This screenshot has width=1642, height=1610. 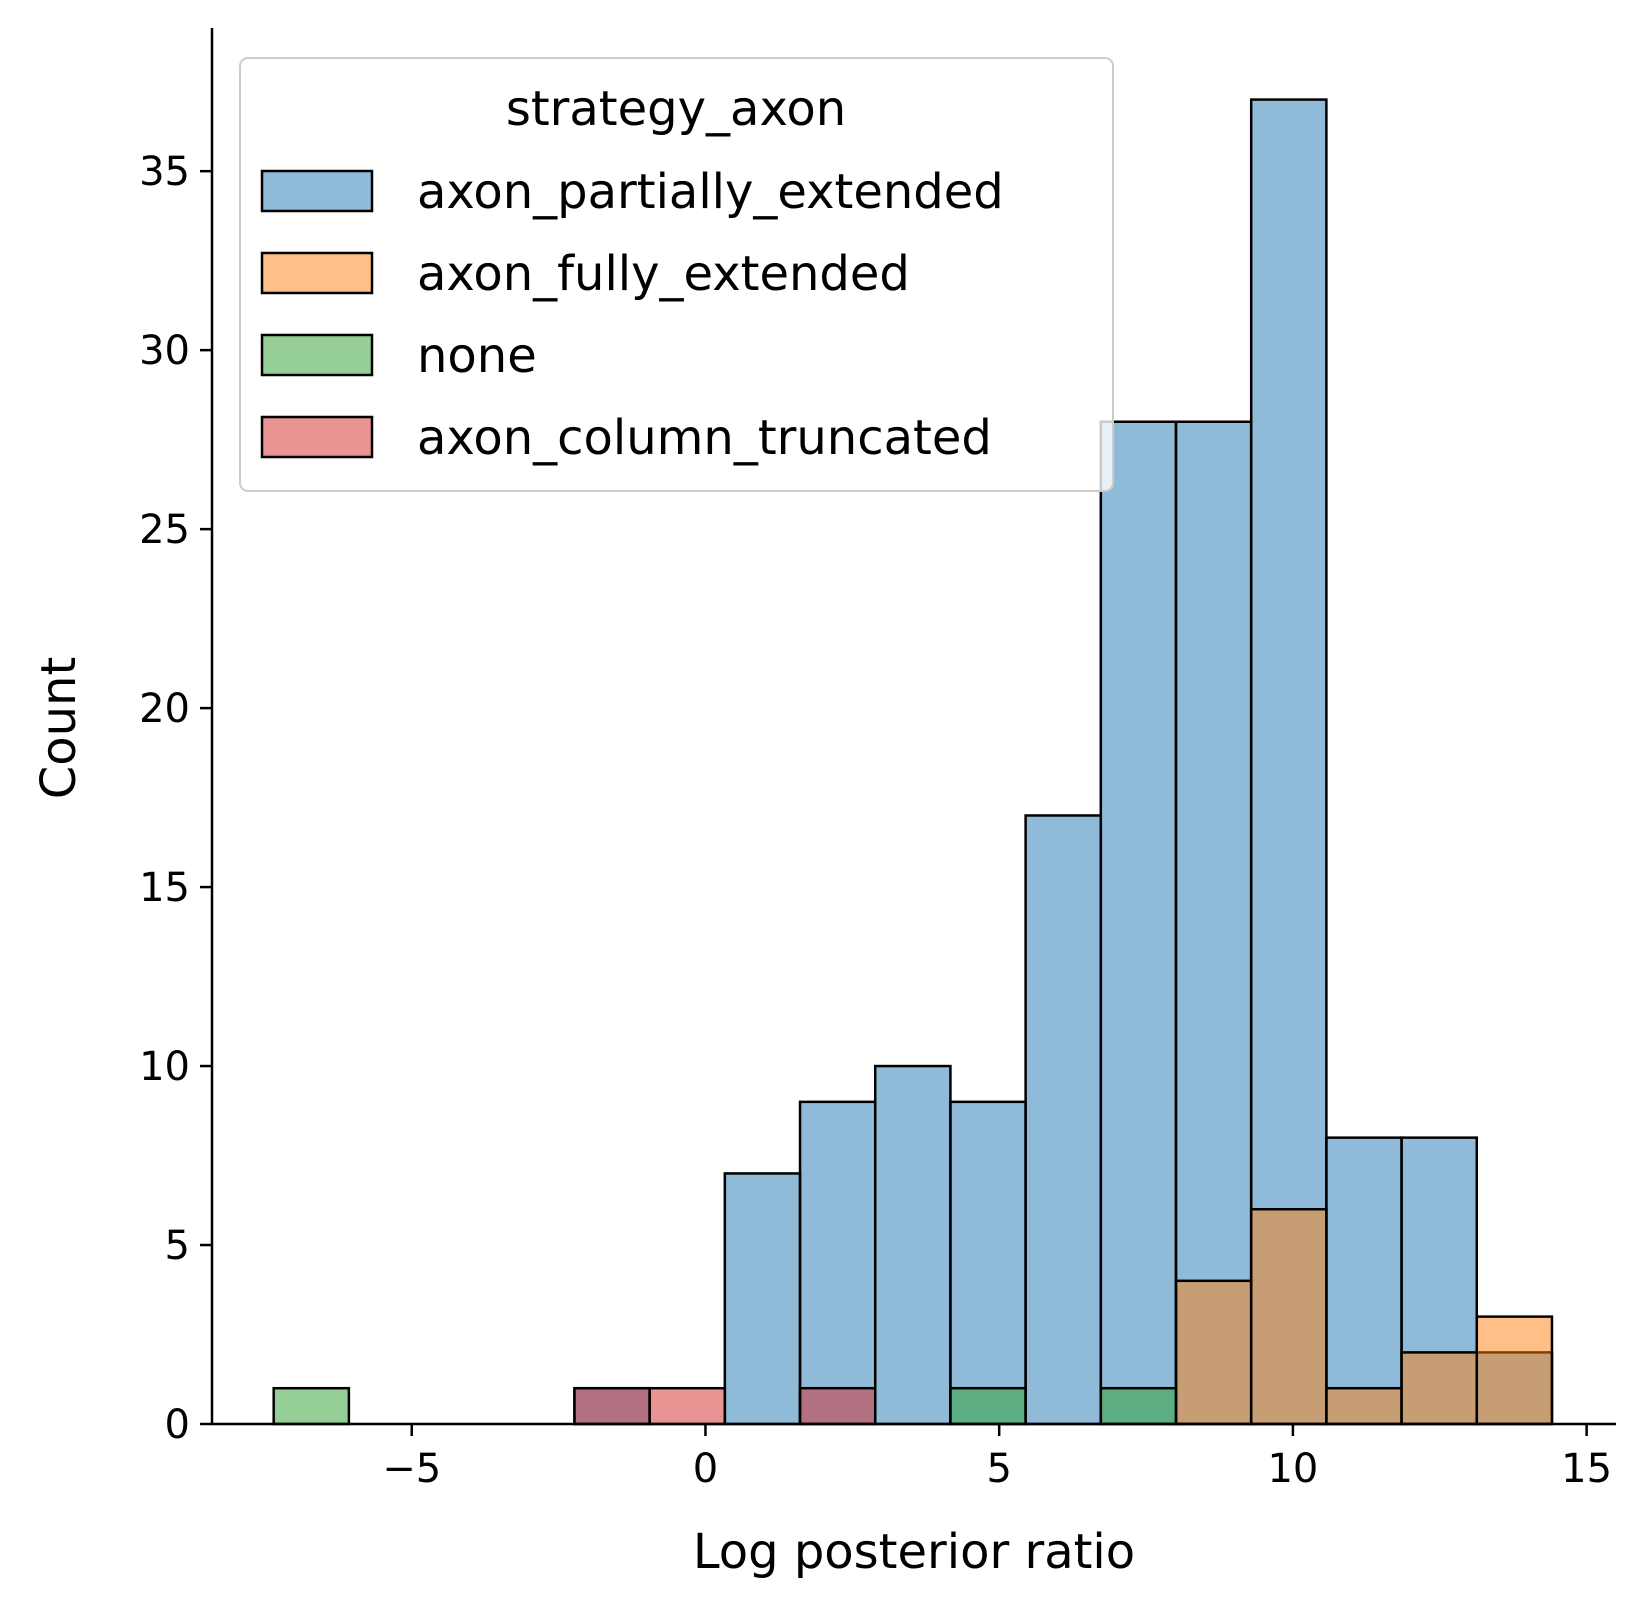 What do you see at coordinates (164, 888) in the screenshot?
I see `y-tick-label: 15` at bounding box center [164, 888].